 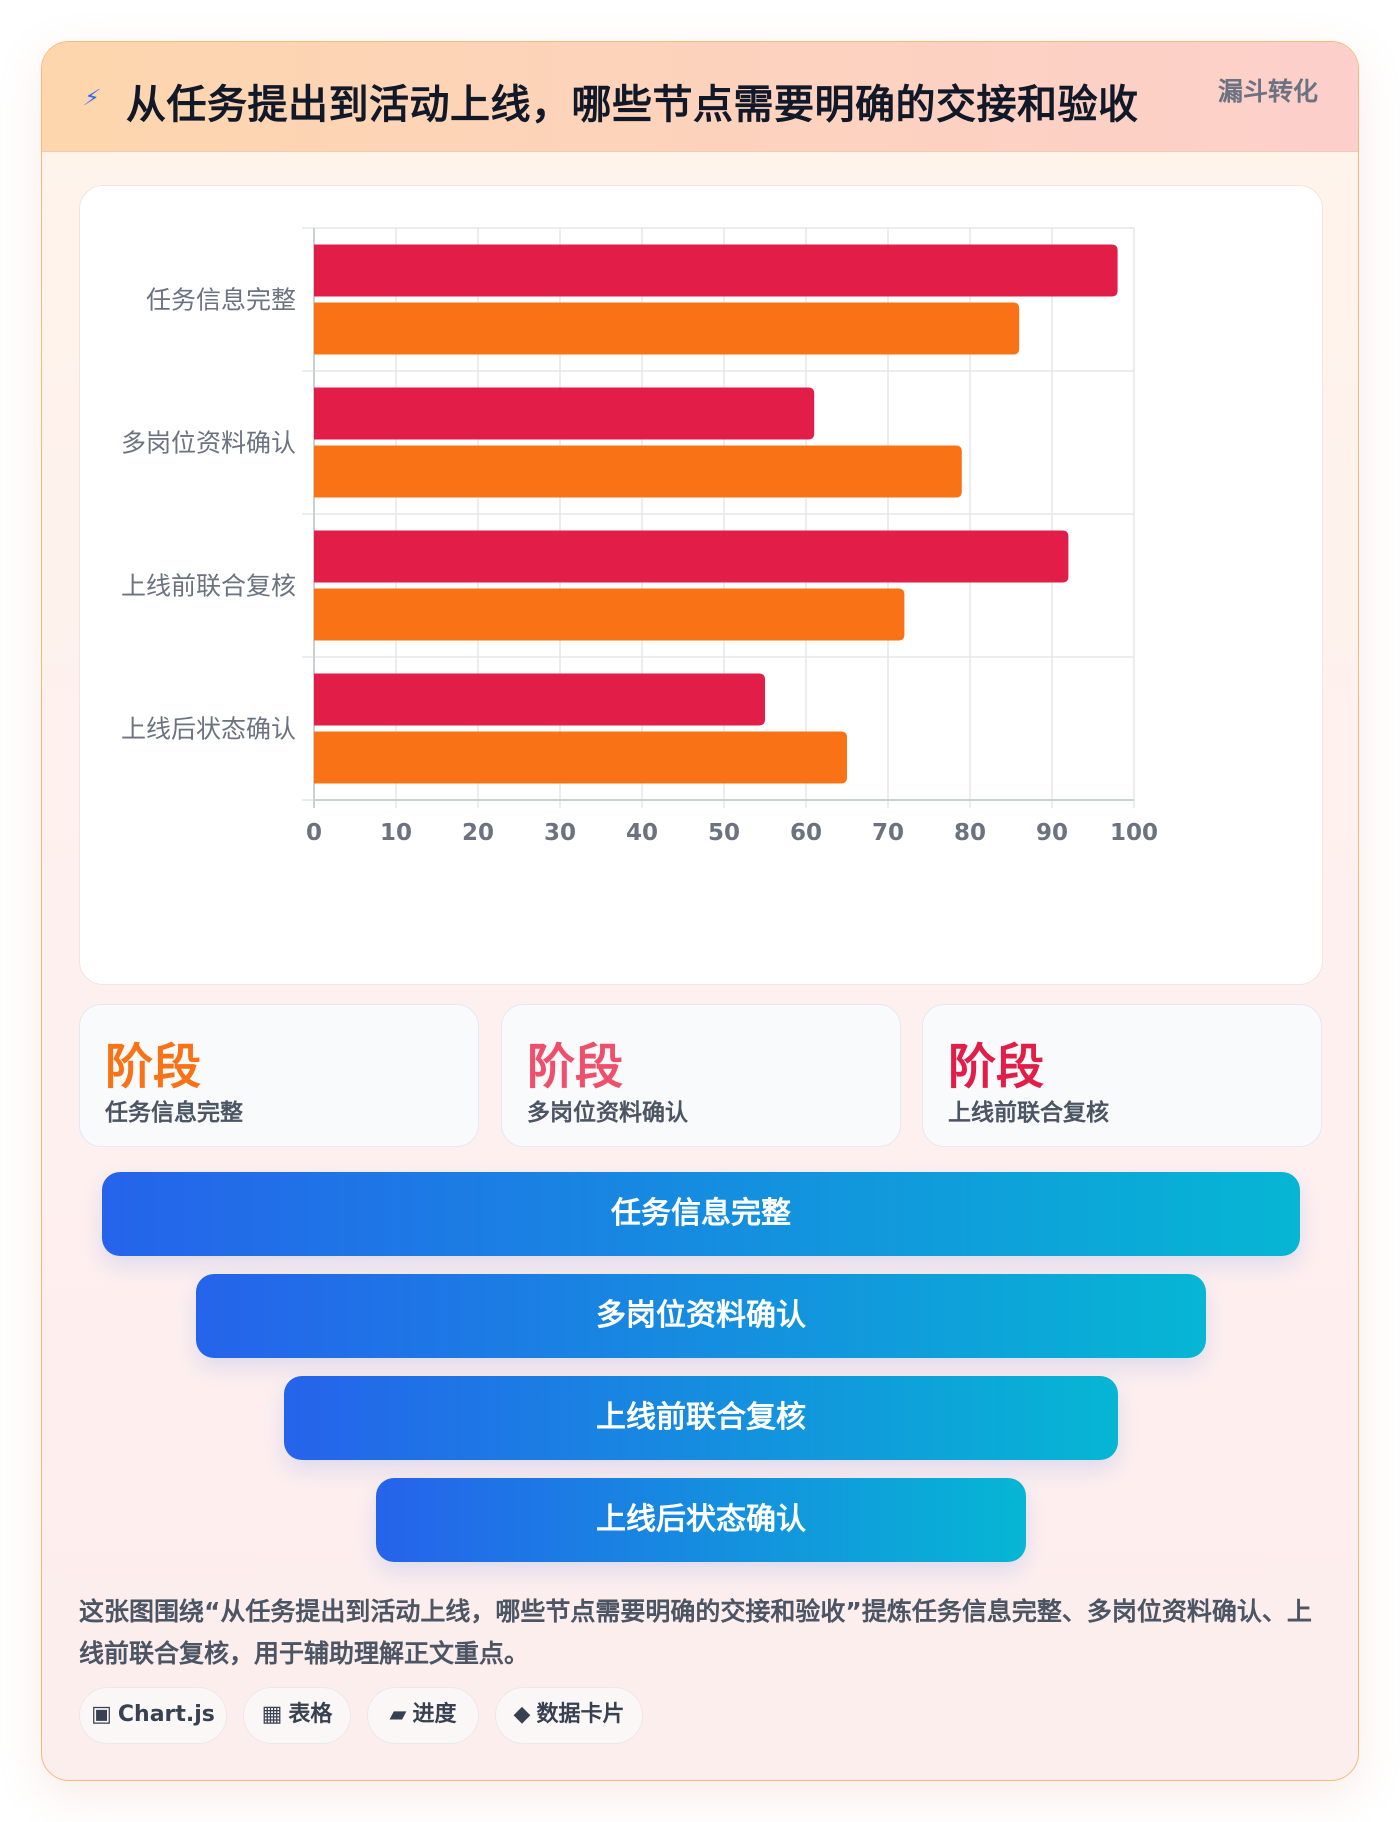 What do you see at coordinates (272, 1714) in the screenshot?
I see `table-icon: ▦` at bounding box center [272, 1714].